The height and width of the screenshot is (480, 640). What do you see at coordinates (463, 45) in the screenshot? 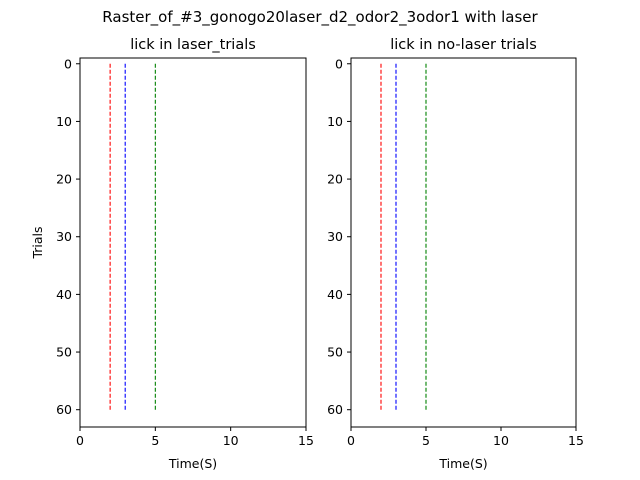
I see `subplot-title: lick in no-laser trials` at bounding box center [463, 45].